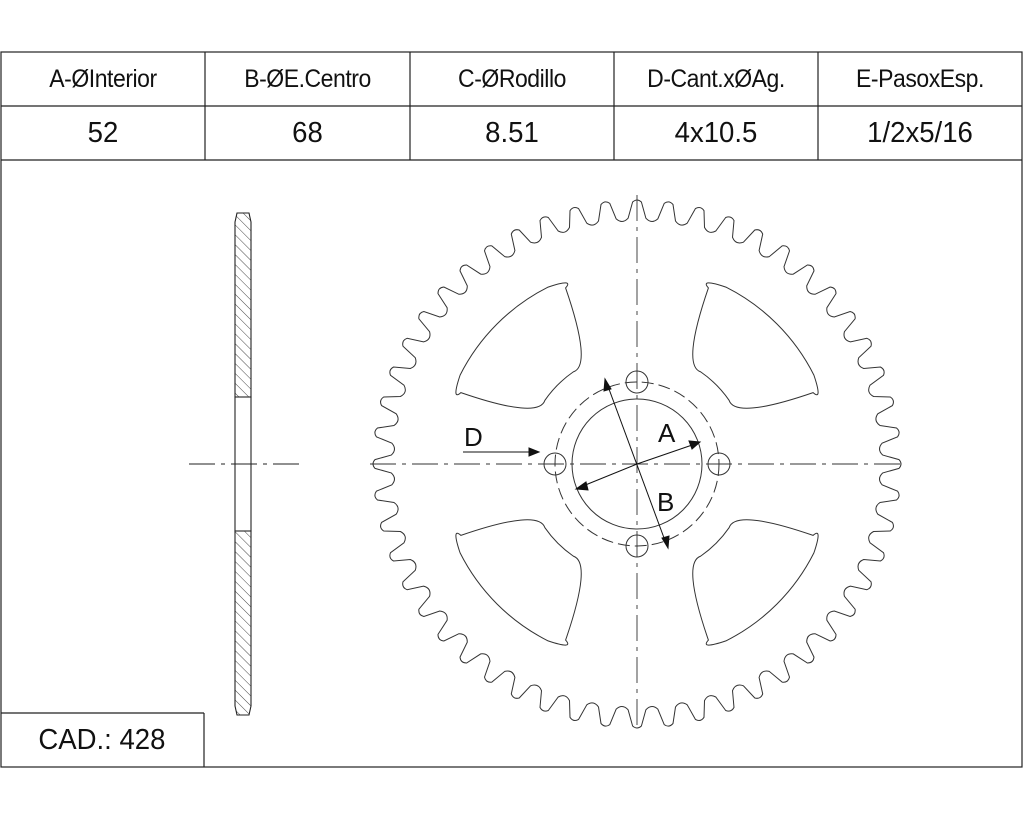  I want to click on dimension-a-arrowhead, so click(695, 445).